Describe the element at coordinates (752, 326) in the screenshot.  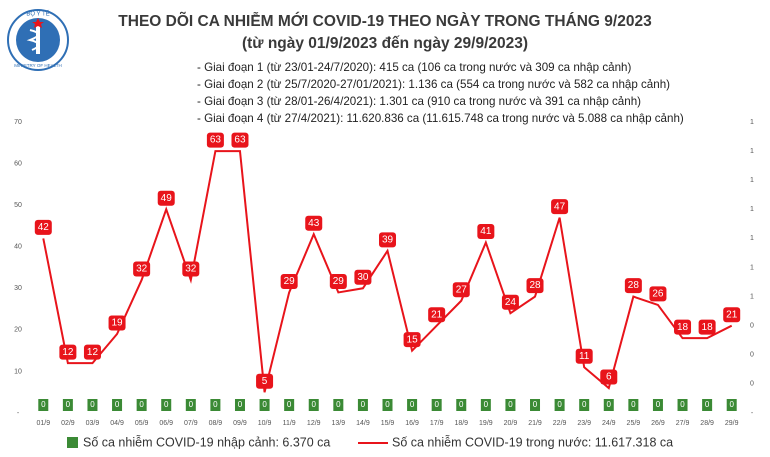
I see `y2-tick-label: 0` at that location.